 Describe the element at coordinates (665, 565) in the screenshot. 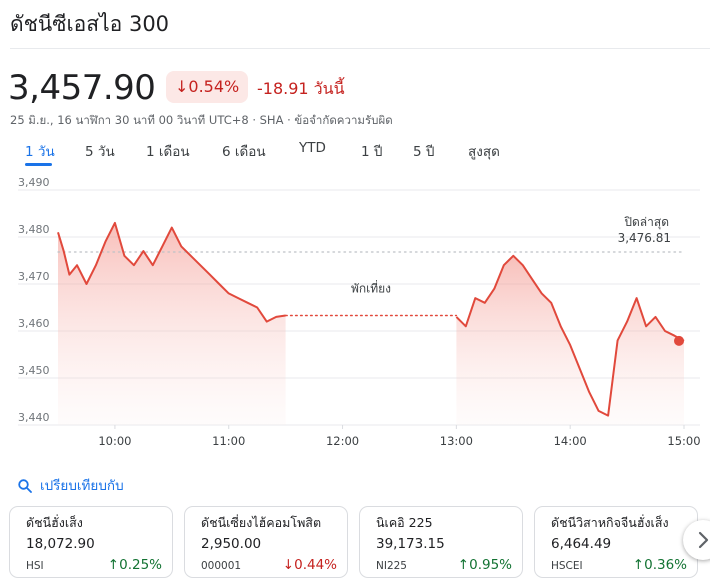

I see `index-change-pct: 0.36%` at that location.